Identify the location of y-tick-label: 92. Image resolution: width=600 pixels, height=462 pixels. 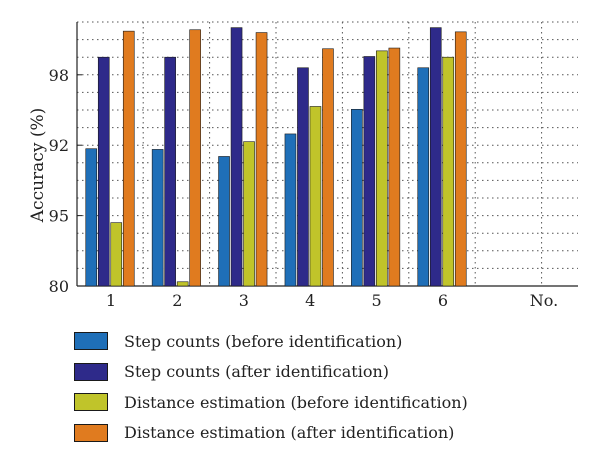
(59, 145).